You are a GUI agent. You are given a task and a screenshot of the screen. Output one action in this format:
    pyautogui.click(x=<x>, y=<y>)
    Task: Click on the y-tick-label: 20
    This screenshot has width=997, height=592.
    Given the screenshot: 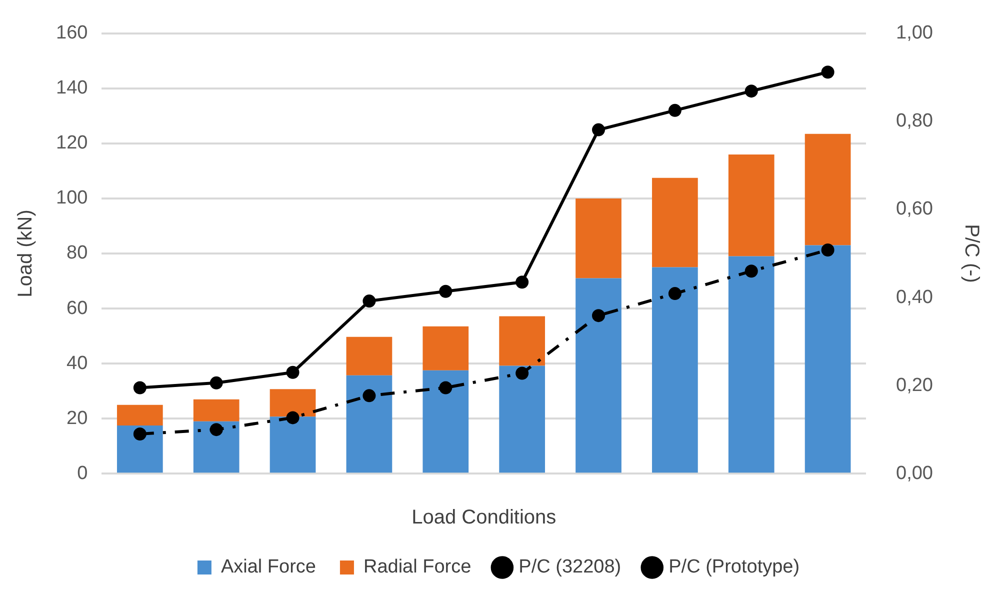 What is the action you would take?
    pyautogui.click(x=77, y=418)
    